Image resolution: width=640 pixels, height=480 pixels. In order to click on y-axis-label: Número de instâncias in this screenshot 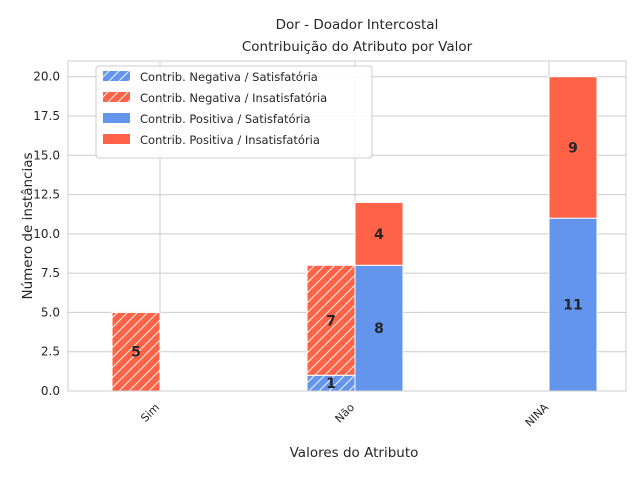, I will do `click(28, 225)`.